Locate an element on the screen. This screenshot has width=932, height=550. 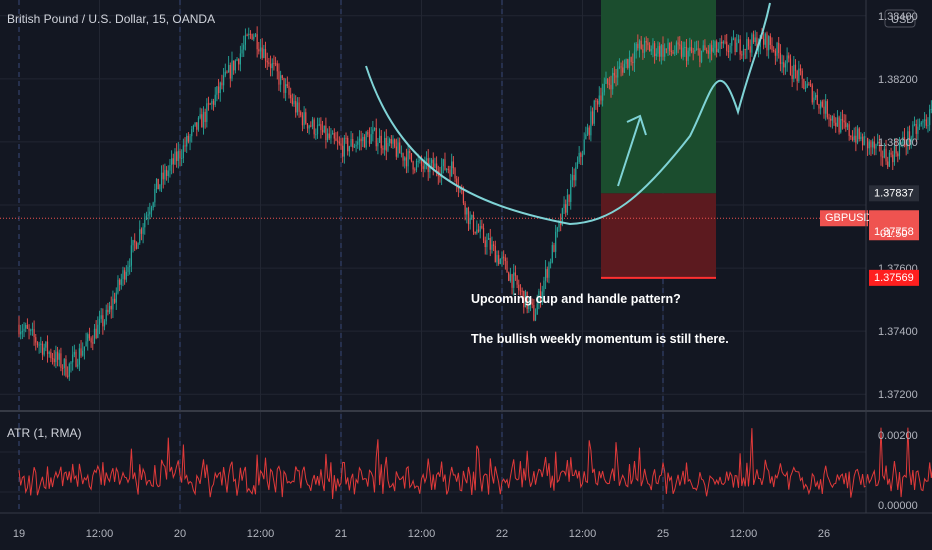
time-tick-label: 25 is located at coordinates (663, 534).